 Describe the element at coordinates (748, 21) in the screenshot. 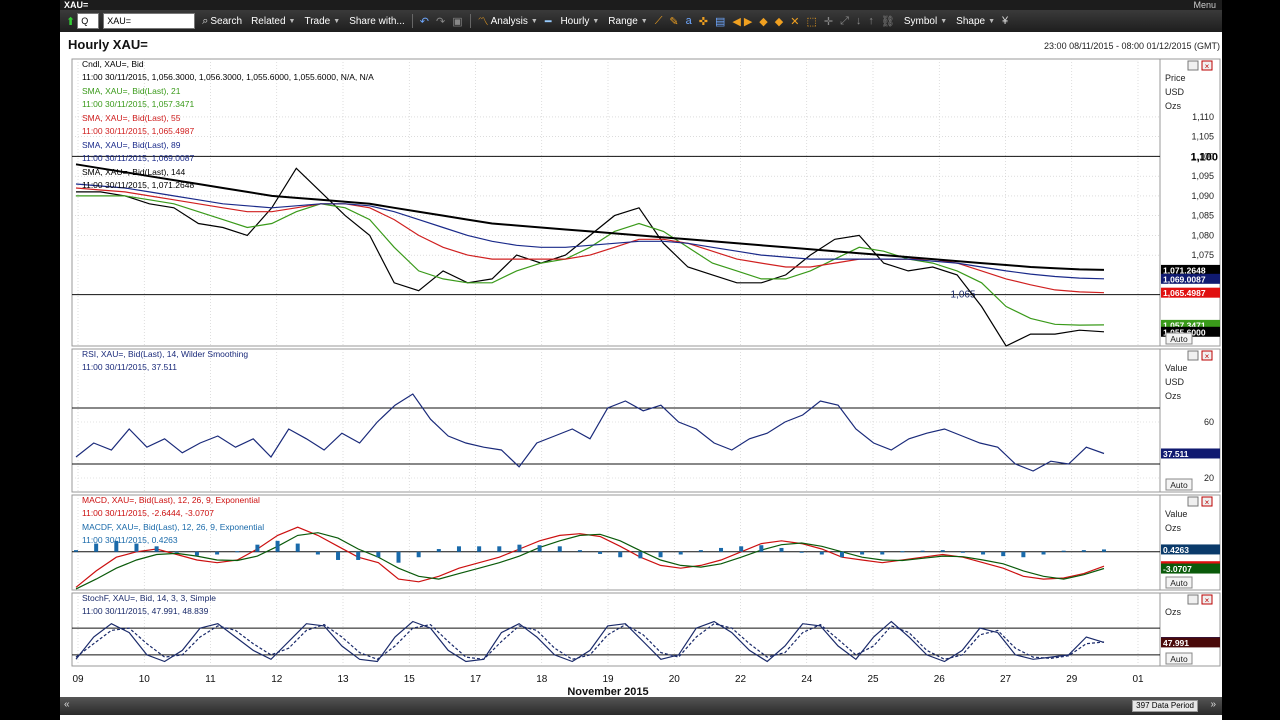

I see `scroll-right-icon: ▶` at that location.